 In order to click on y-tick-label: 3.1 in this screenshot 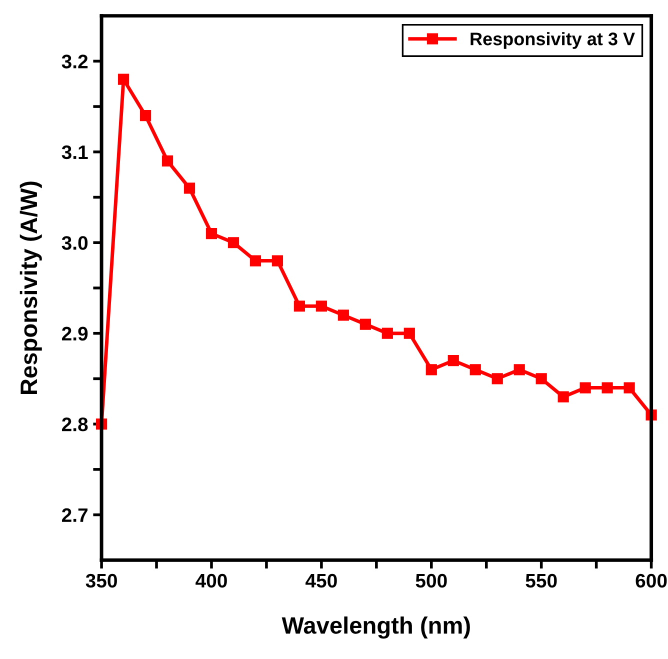, I will do `click(75, 152)`.